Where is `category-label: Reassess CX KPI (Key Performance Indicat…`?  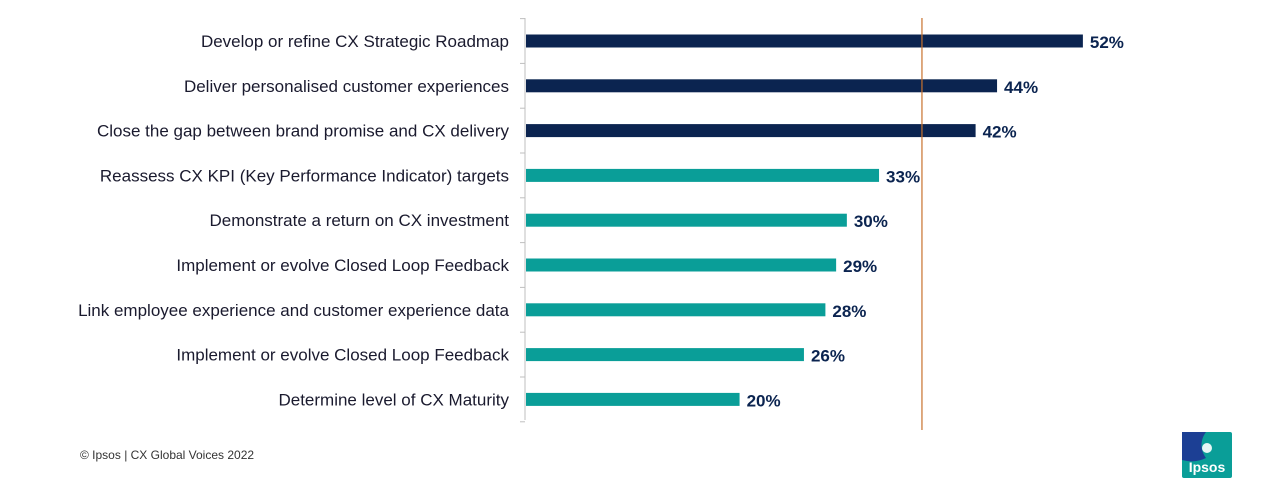
category-label: Reassess CX KPI (Key Performance Indicat… is located at coordinates (304, 175).